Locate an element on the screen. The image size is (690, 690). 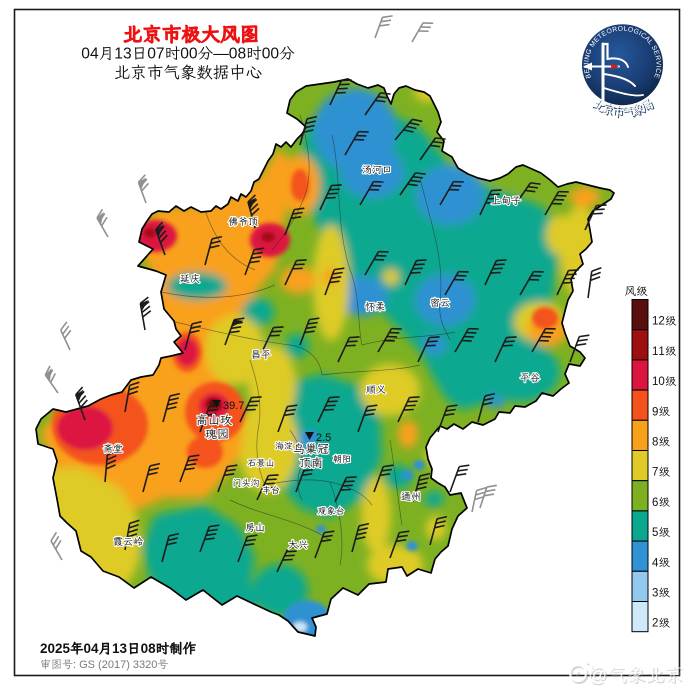
svg-text: 6 is located at coordinates (655, 503).